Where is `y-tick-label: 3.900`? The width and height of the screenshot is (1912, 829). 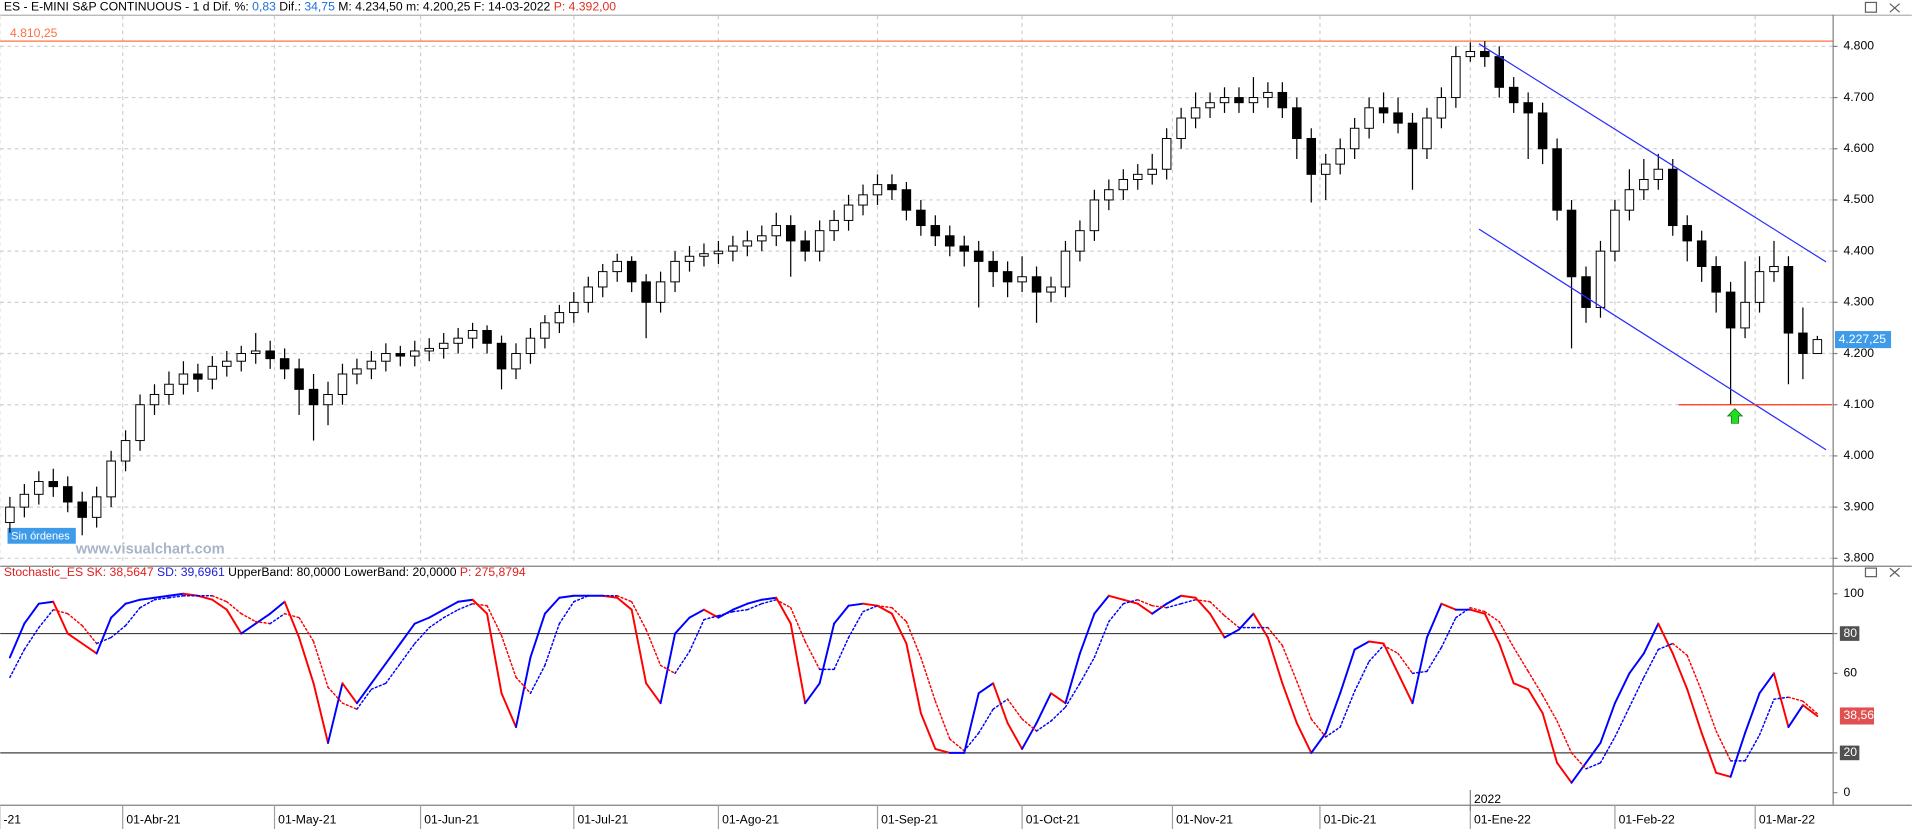
y-tick-label: 3.900 is located at coordinates (1859, 506).